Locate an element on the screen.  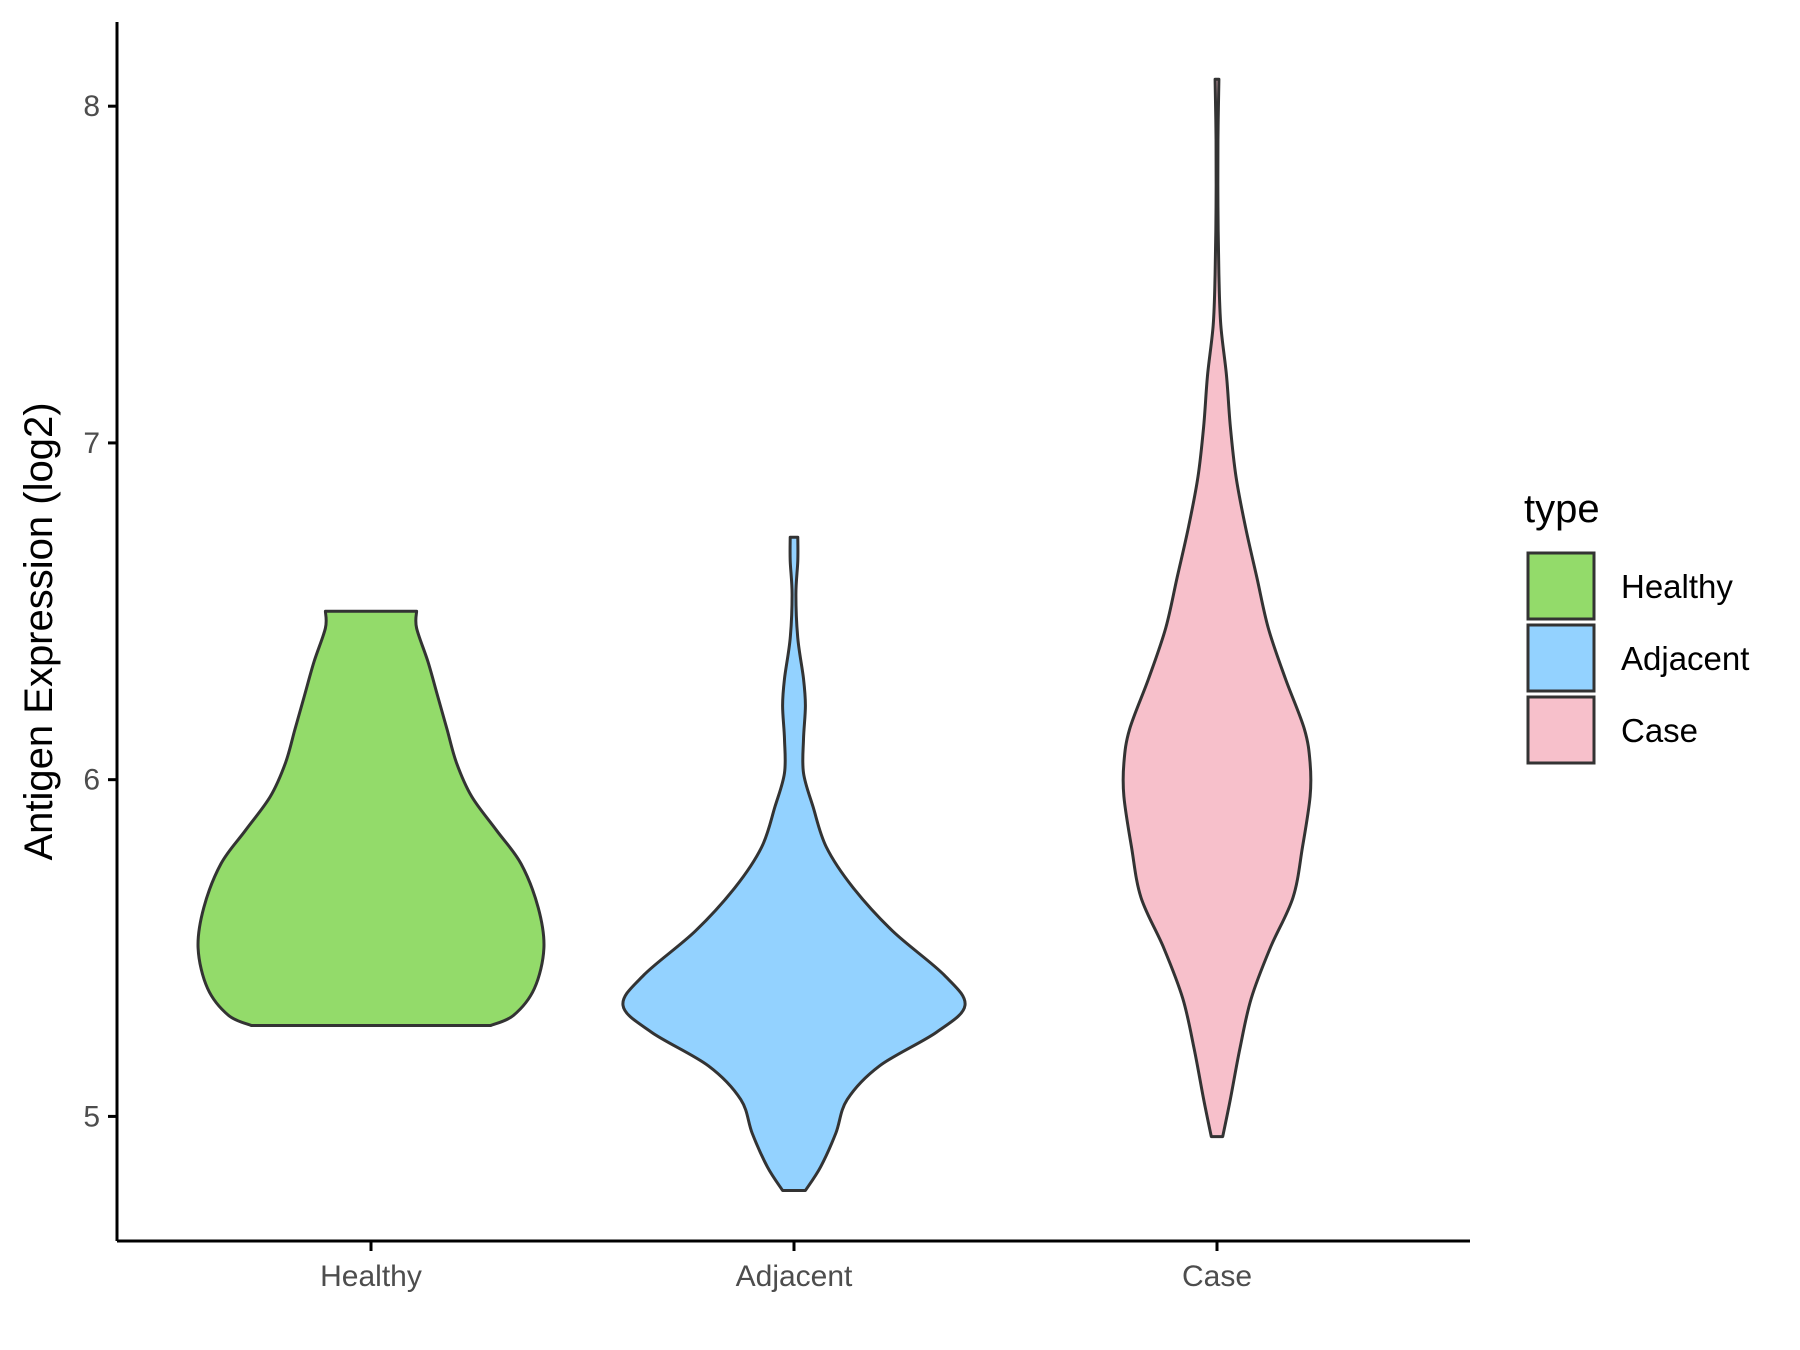
legend-swatch-case is located at coordinates (1561, 730).